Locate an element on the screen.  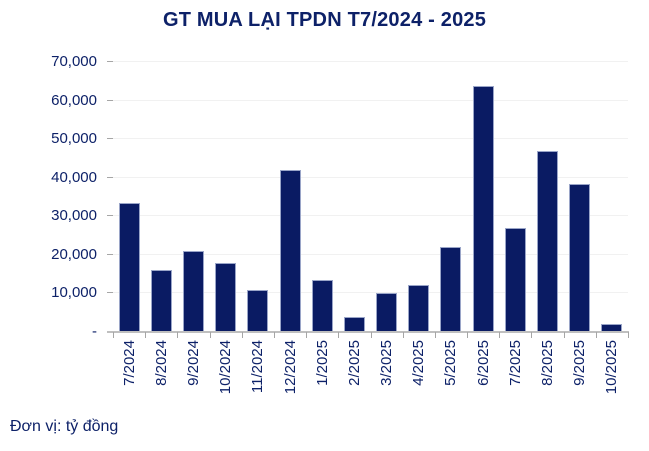
x-label-slot: 9/2025 is located at coordinates (580, 372).